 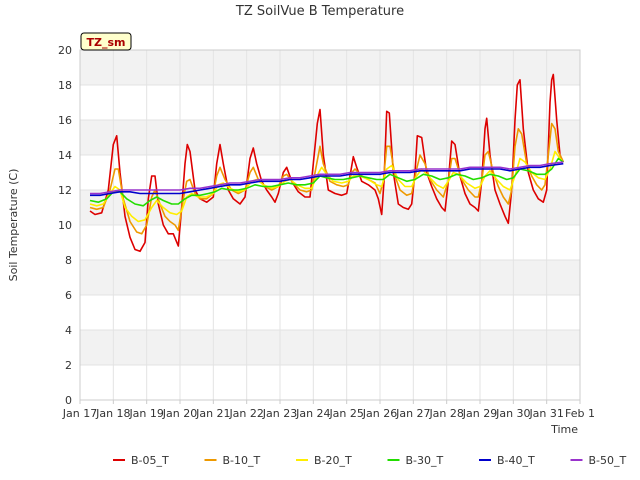 I want to click on y-axis-ticks: 0 2 4 6 8 10 12 14 16 18 20, so click(x=65, y=225).